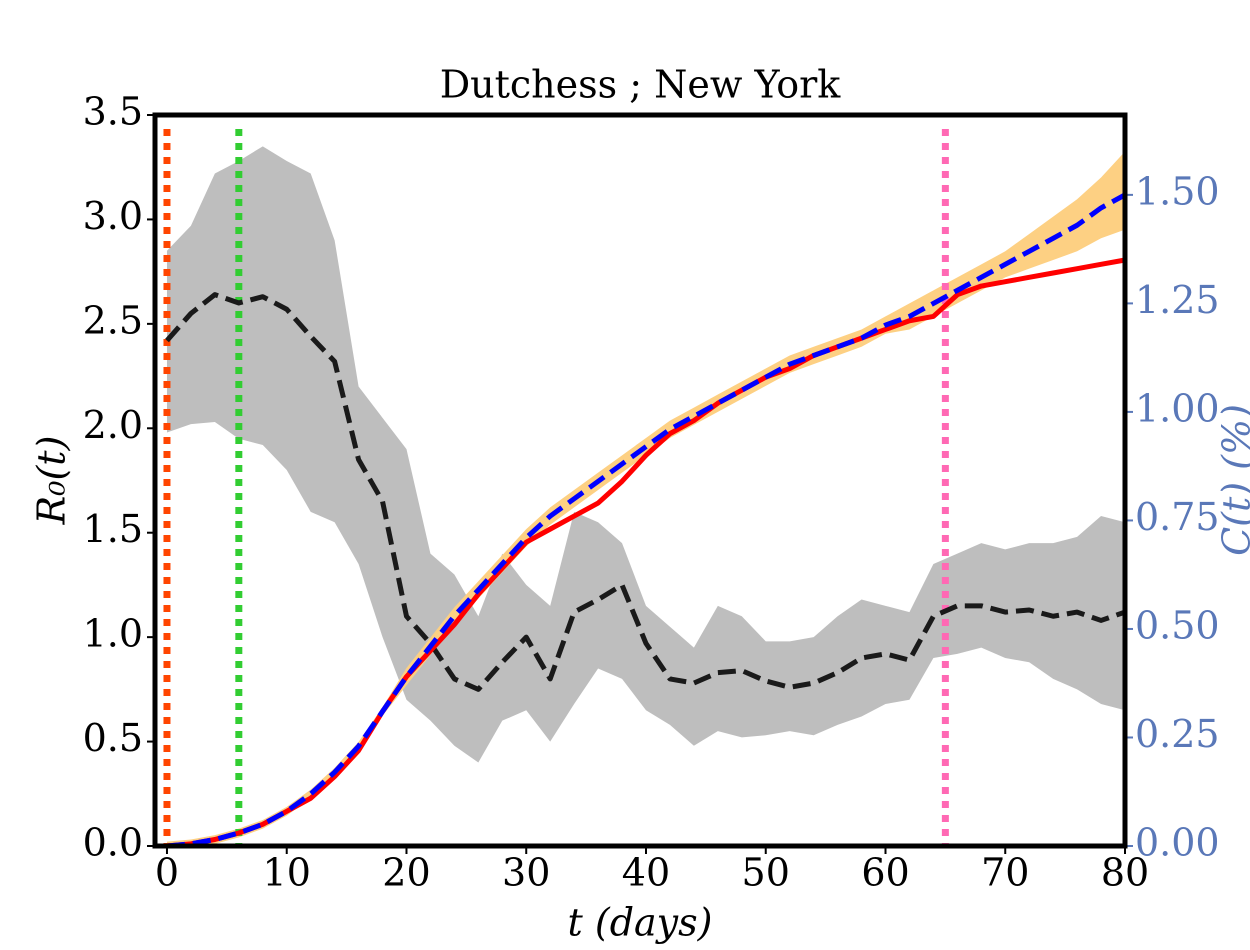  I want to click on x-tick-label: 30, so click(526, 873).